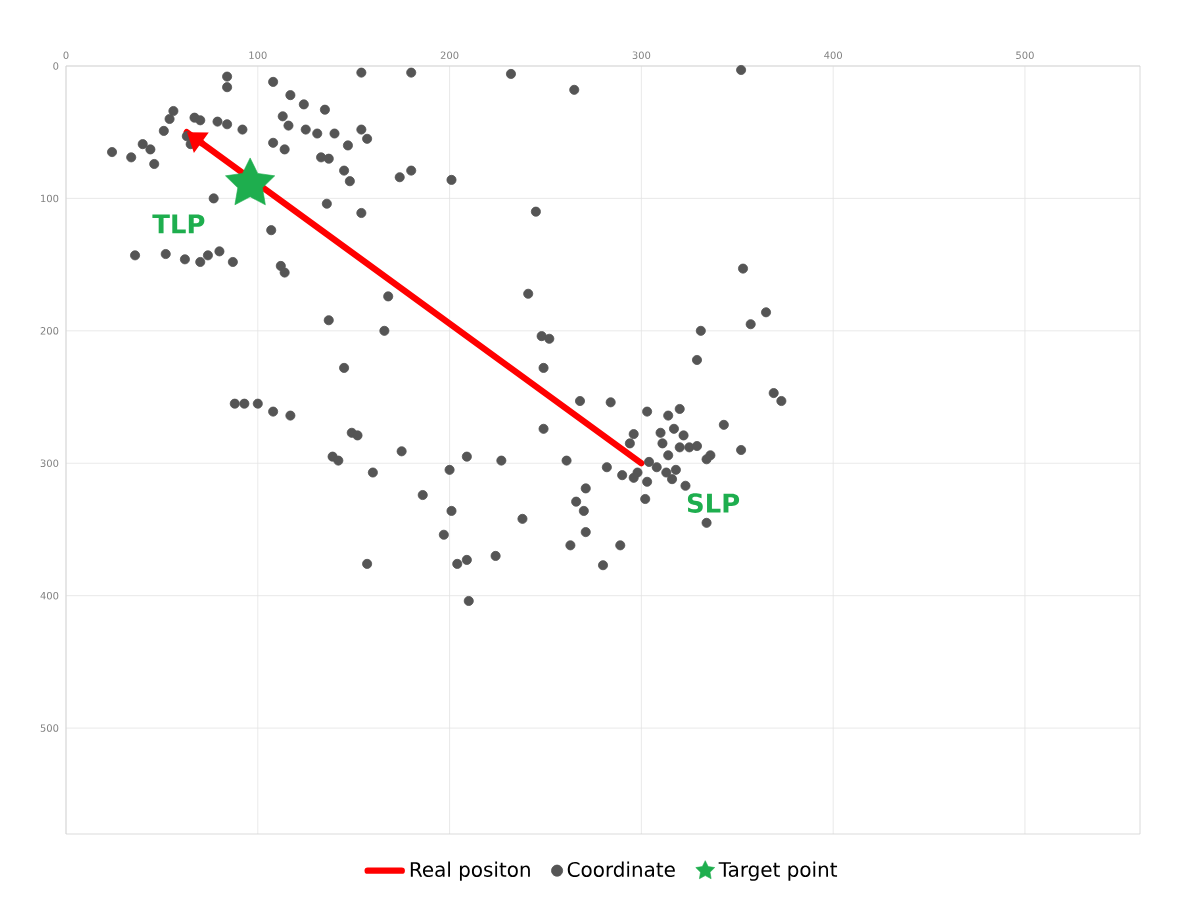 Image resolution: width=1186 pixels, height=908 pixels. I want to click on legend-label: Coordinate, so click(621, 869).